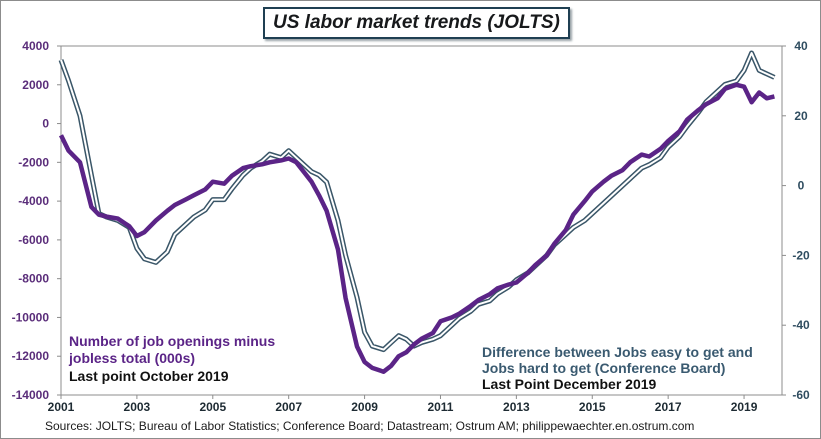 This screenshot has height=439, width=821. I want to click on y-right-tick-label: -60, so click(801, 395).